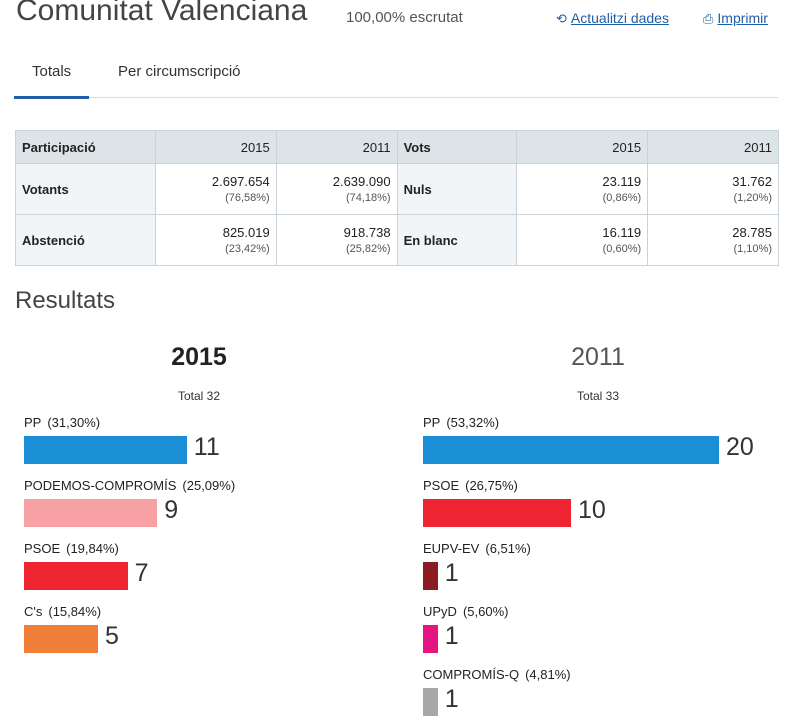 The height and width of the screenshot is (727, 800). I want to click on seat-count: 11, so click(206, 447).